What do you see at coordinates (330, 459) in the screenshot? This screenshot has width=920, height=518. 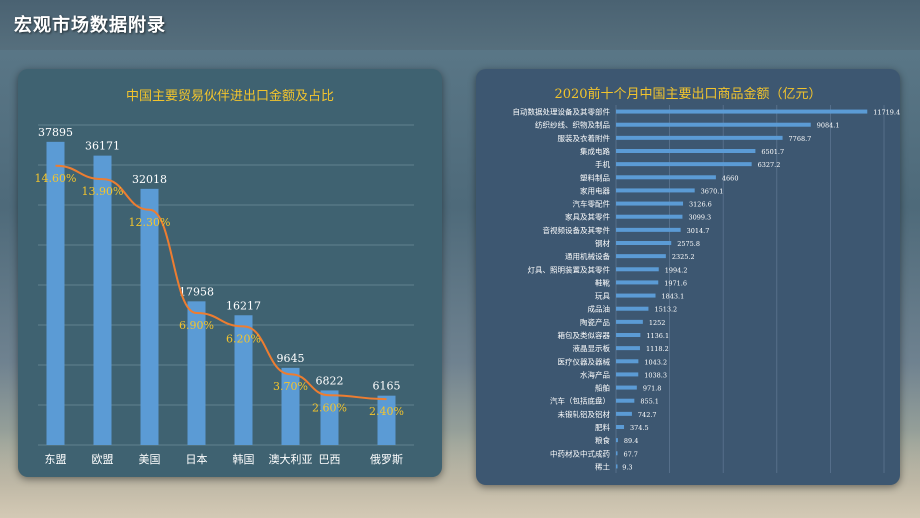 I see `category-label: 巴西` at bounding box center [330, 459].